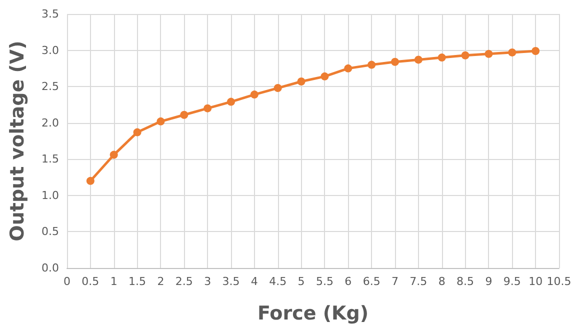 This screenshot has width=577, height=333. I want to click on y-tick-label: 3.5, so click(50, 14).